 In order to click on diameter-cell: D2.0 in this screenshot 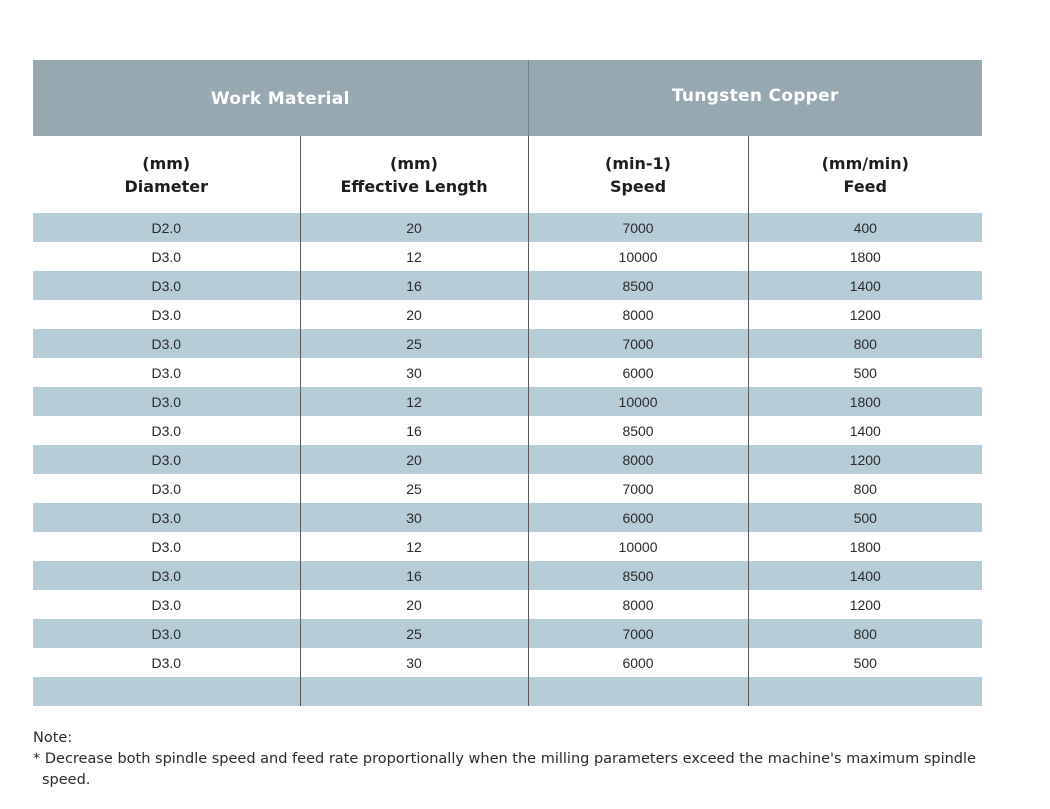, I will do `click(166, 227)`.